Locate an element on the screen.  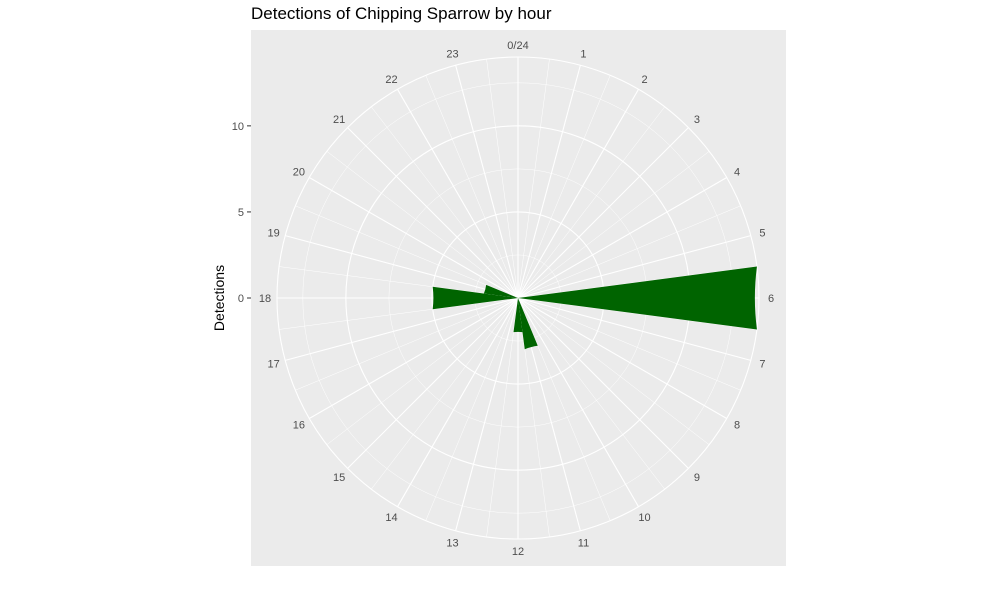
hour-label: 10 is located at coordinates (644, 518).